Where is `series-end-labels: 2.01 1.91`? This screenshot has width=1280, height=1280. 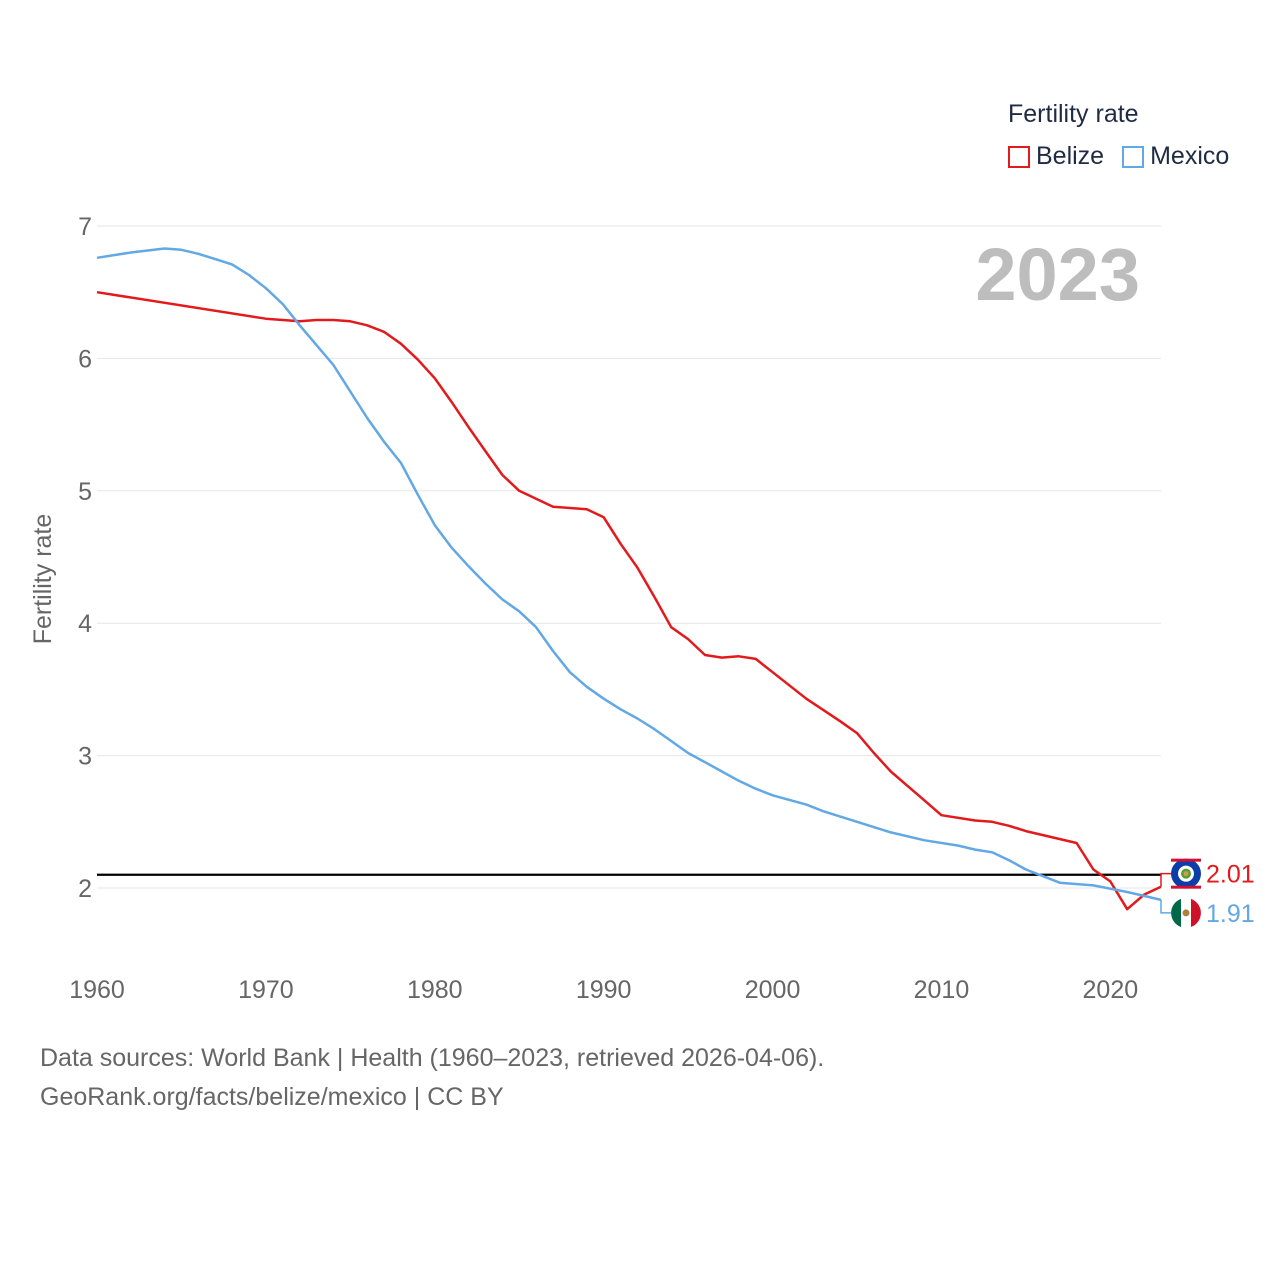 series-end-labels: 2.01 1.91 is located at coordinates (1207, 893).